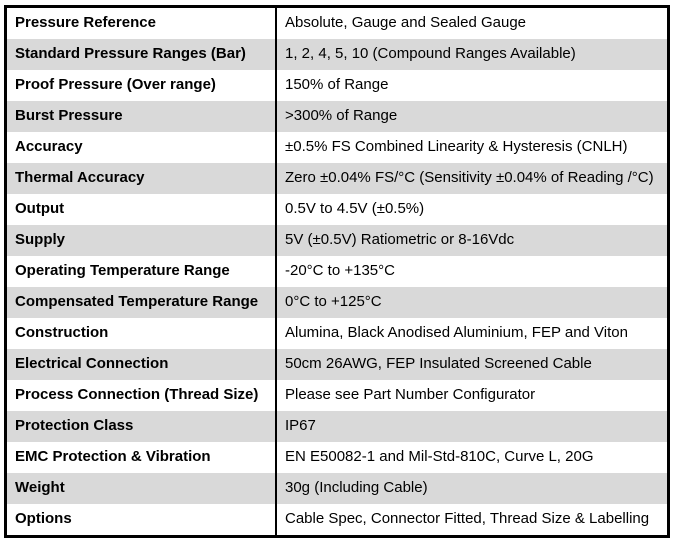 Image resolution: width=677 pixels, height=539 pixels. Describe the element at coordinates (472, 395) in the screenshot. I see `spec-value: Please see Part Number Configurator` at that location.